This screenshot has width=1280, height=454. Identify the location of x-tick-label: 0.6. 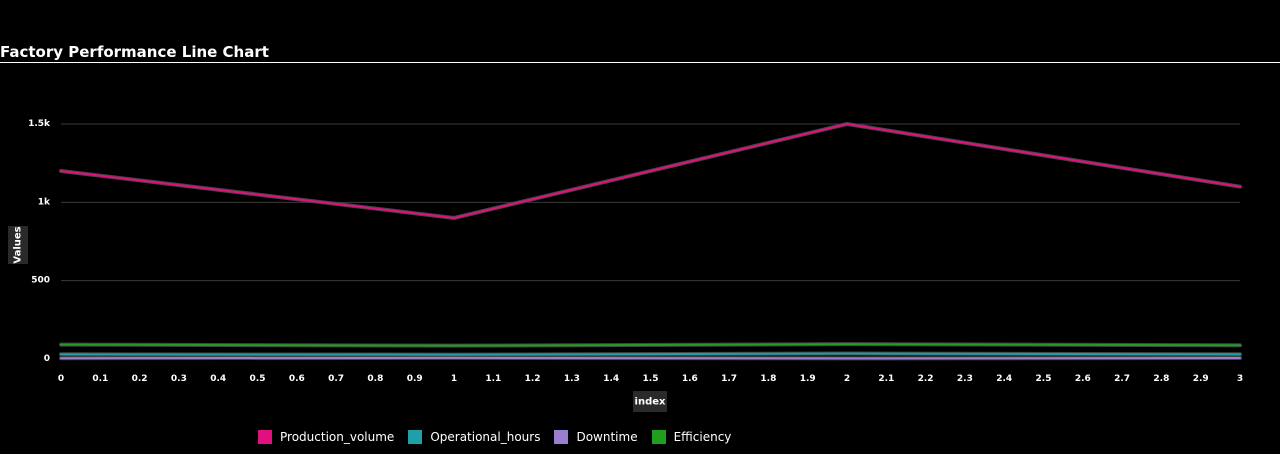
(297, 379).